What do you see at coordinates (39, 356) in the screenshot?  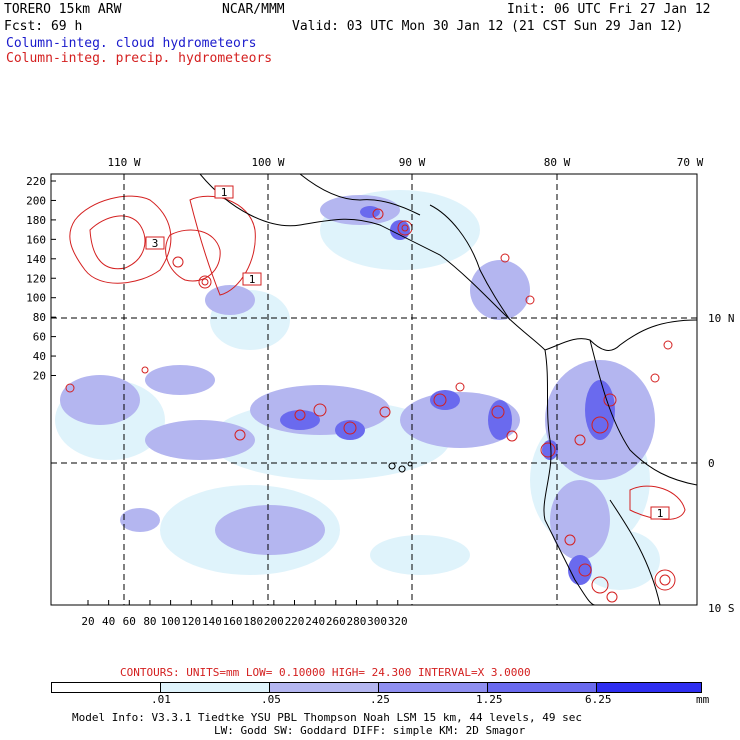 I see `y-tick-label: 40` at bounding box center [39, 356].